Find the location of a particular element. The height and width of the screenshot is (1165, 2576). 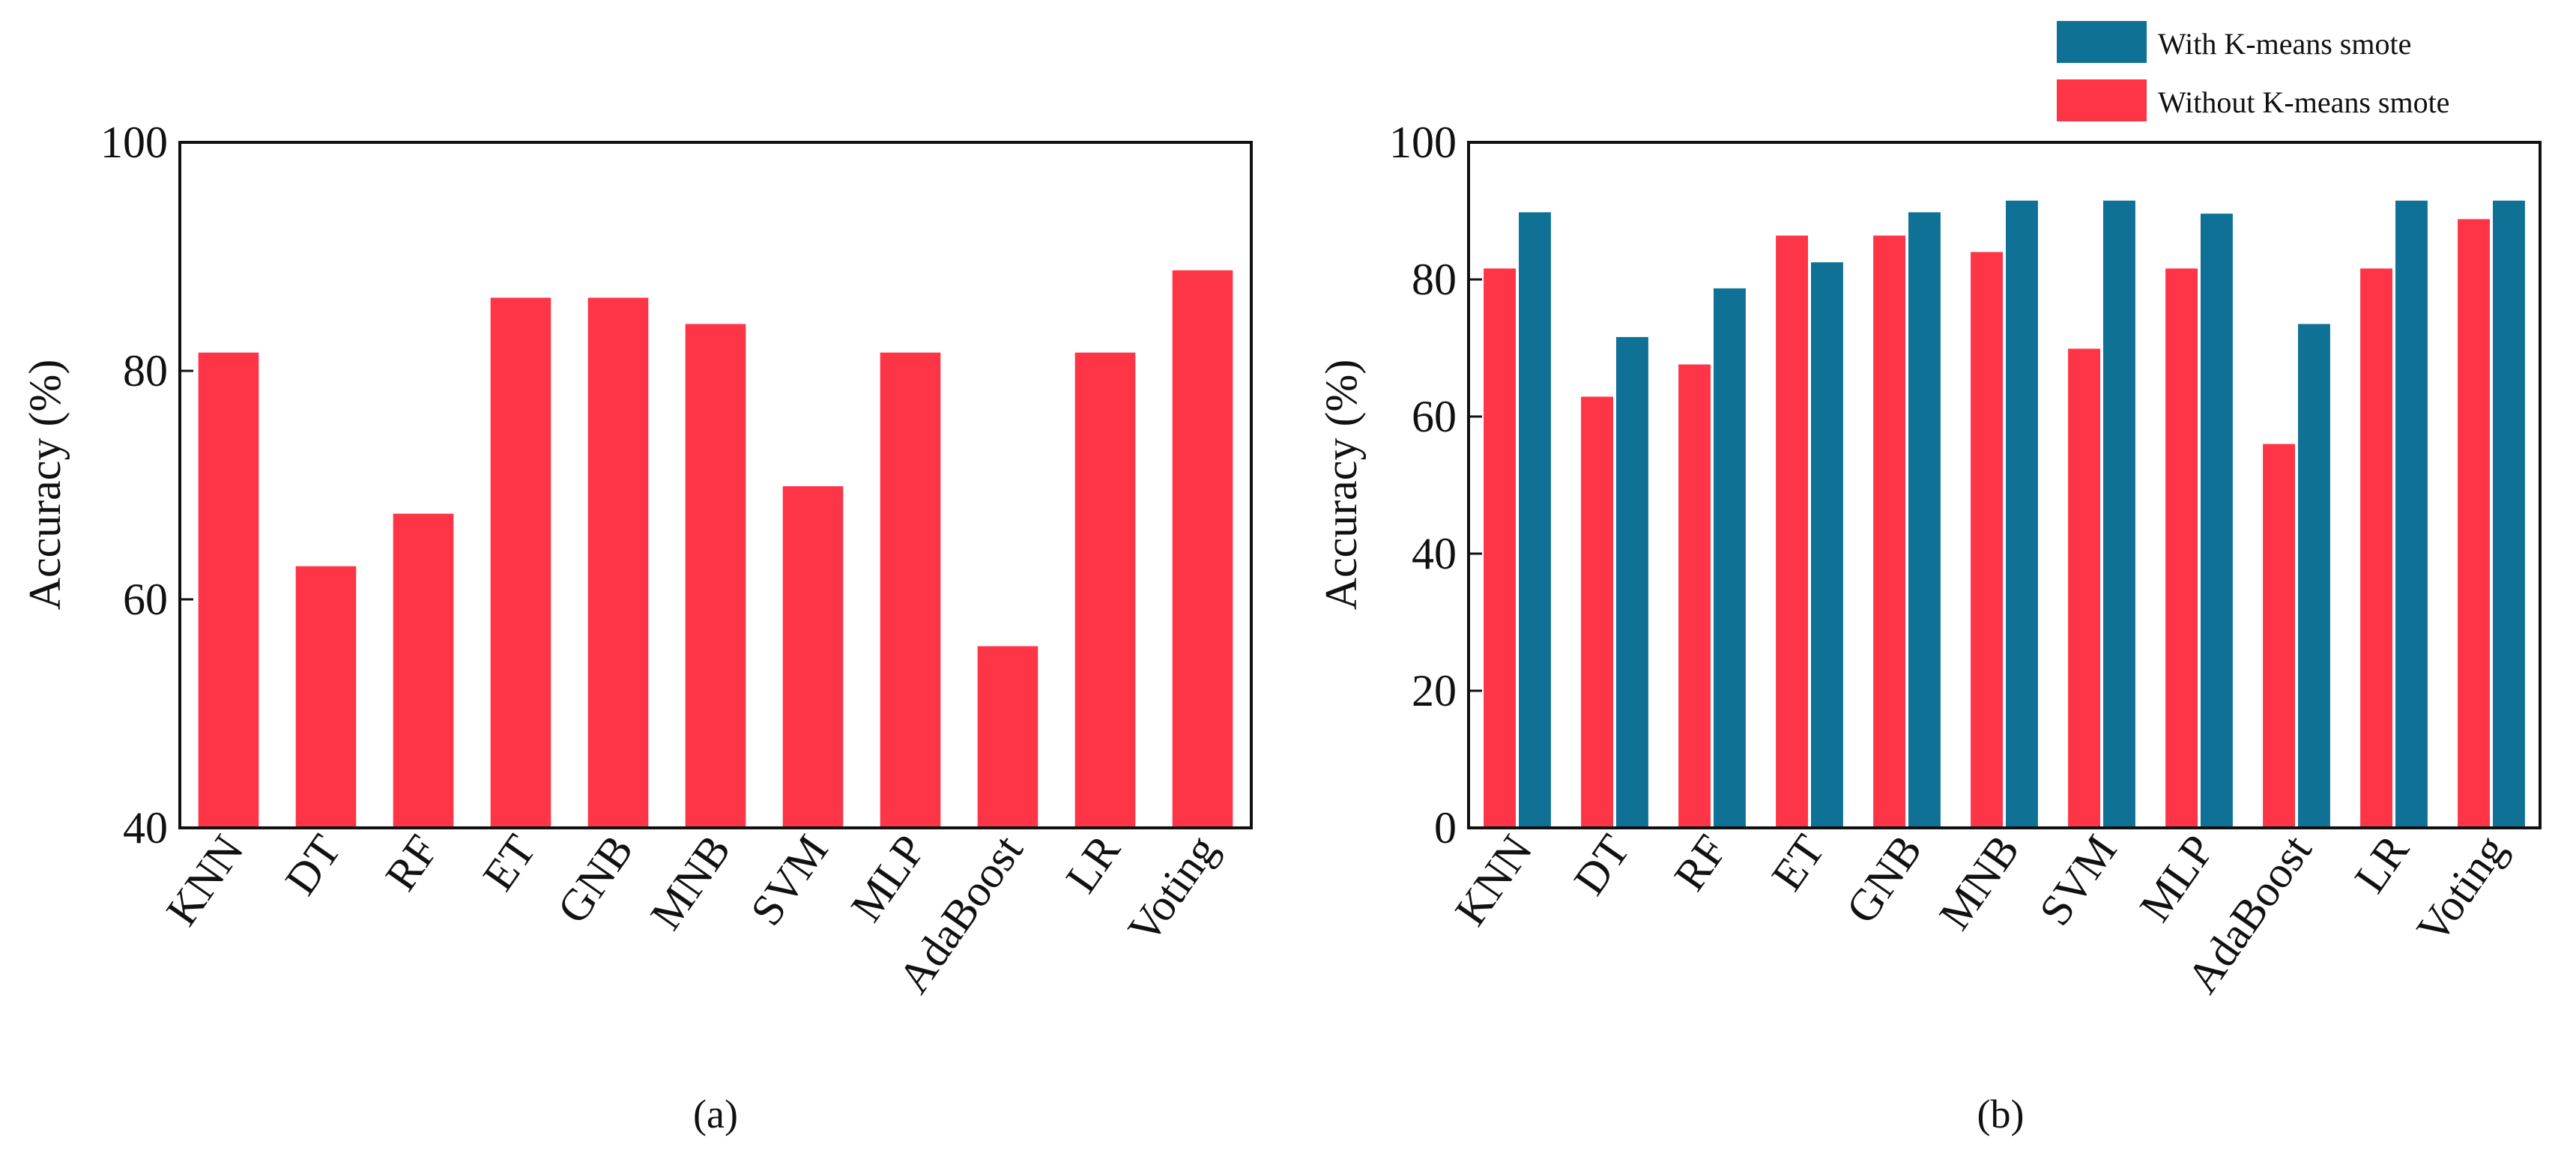

panel-b-x-tick-label-mlp: MLP is located at coordinates (2177, 879).